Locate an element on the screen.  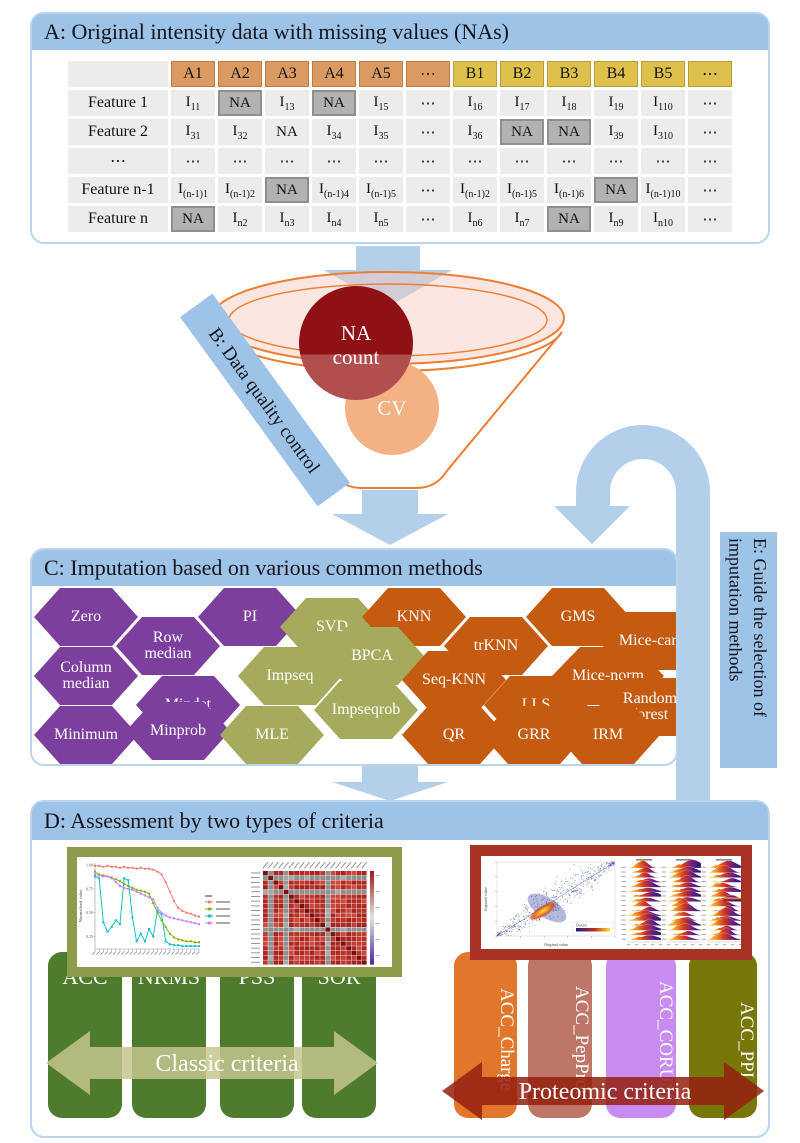
heatmap-colorbar is located at coordinates (372, 918).